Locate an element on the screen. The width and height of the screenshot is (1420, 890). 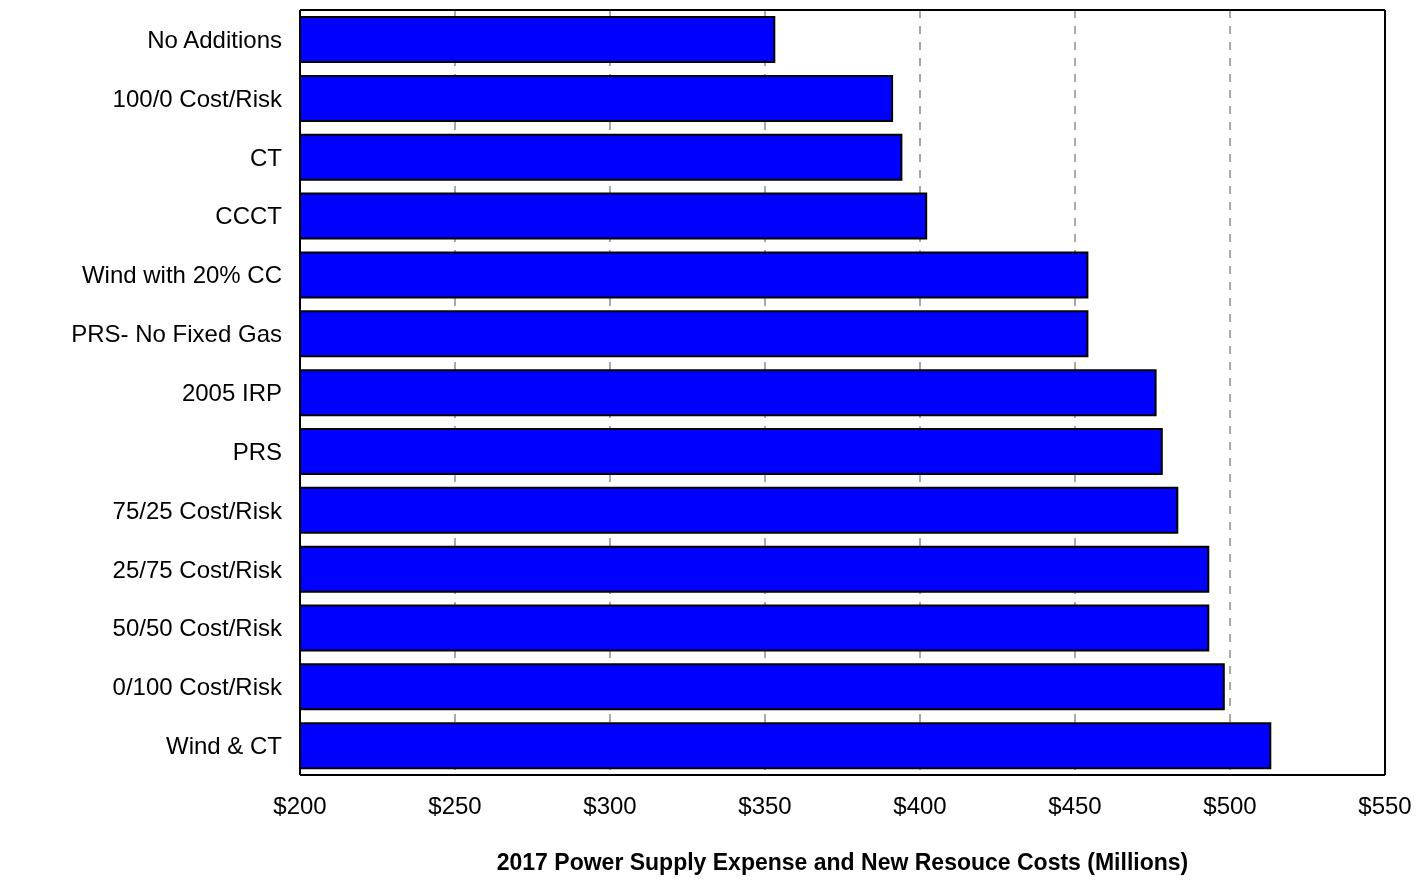
y-tick-label: 100/0 Cost/Risk is located at coordinates (197, 98).